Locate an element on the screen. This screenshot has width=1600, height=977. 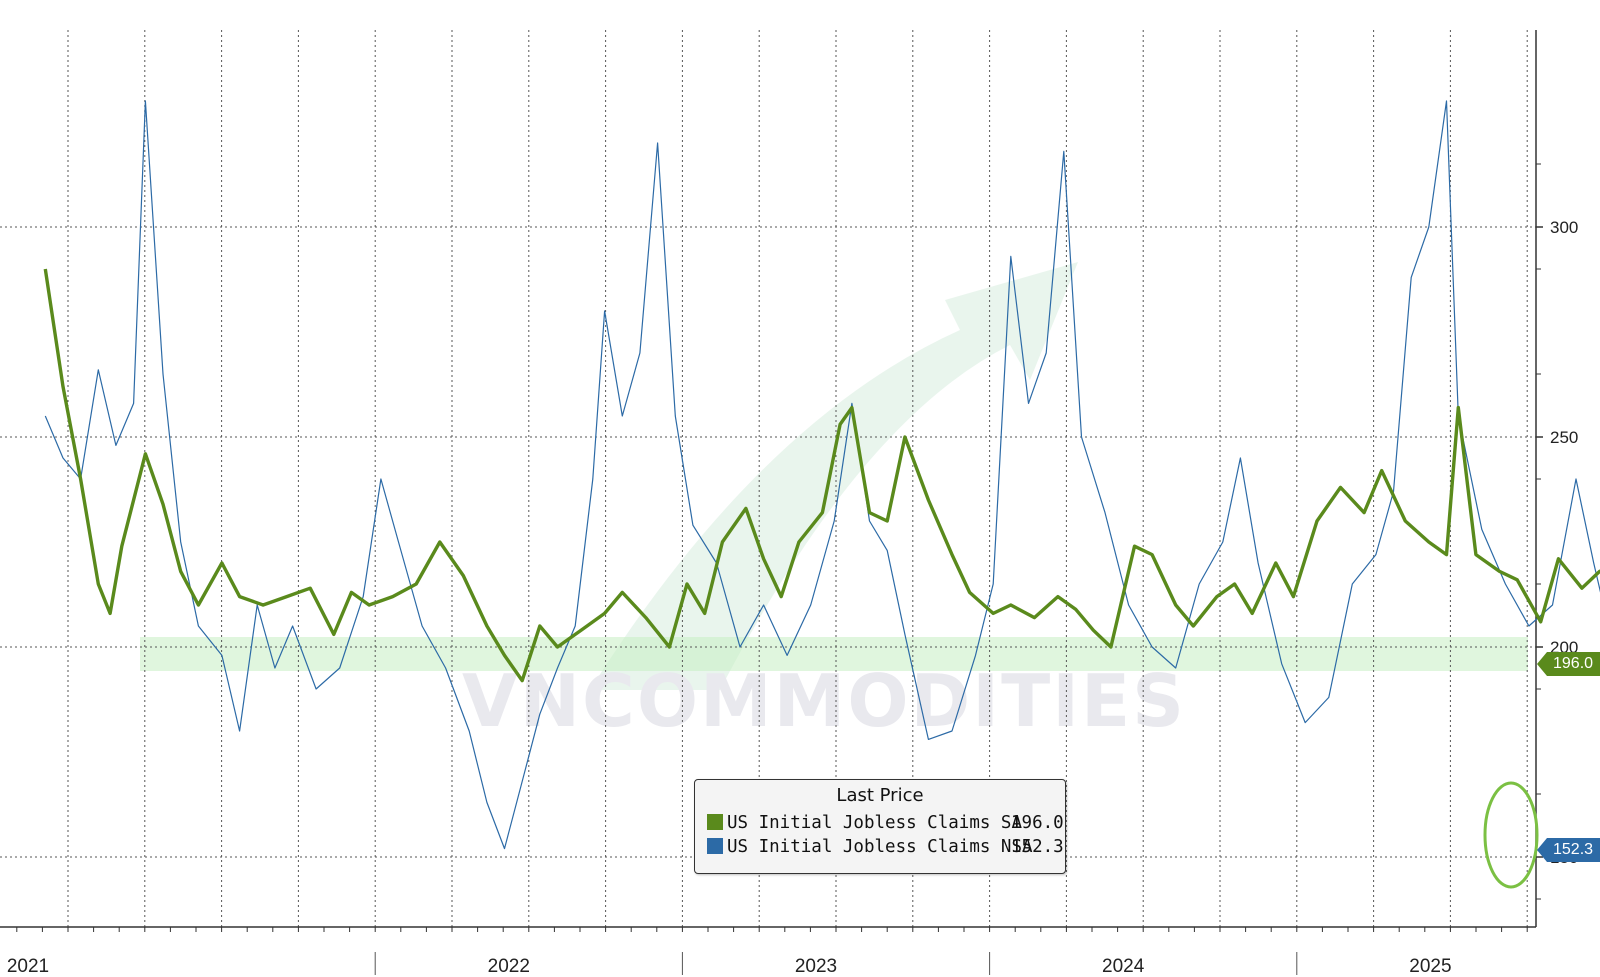
x-tick-label: 2025 is located at coordinates (1430, 966).